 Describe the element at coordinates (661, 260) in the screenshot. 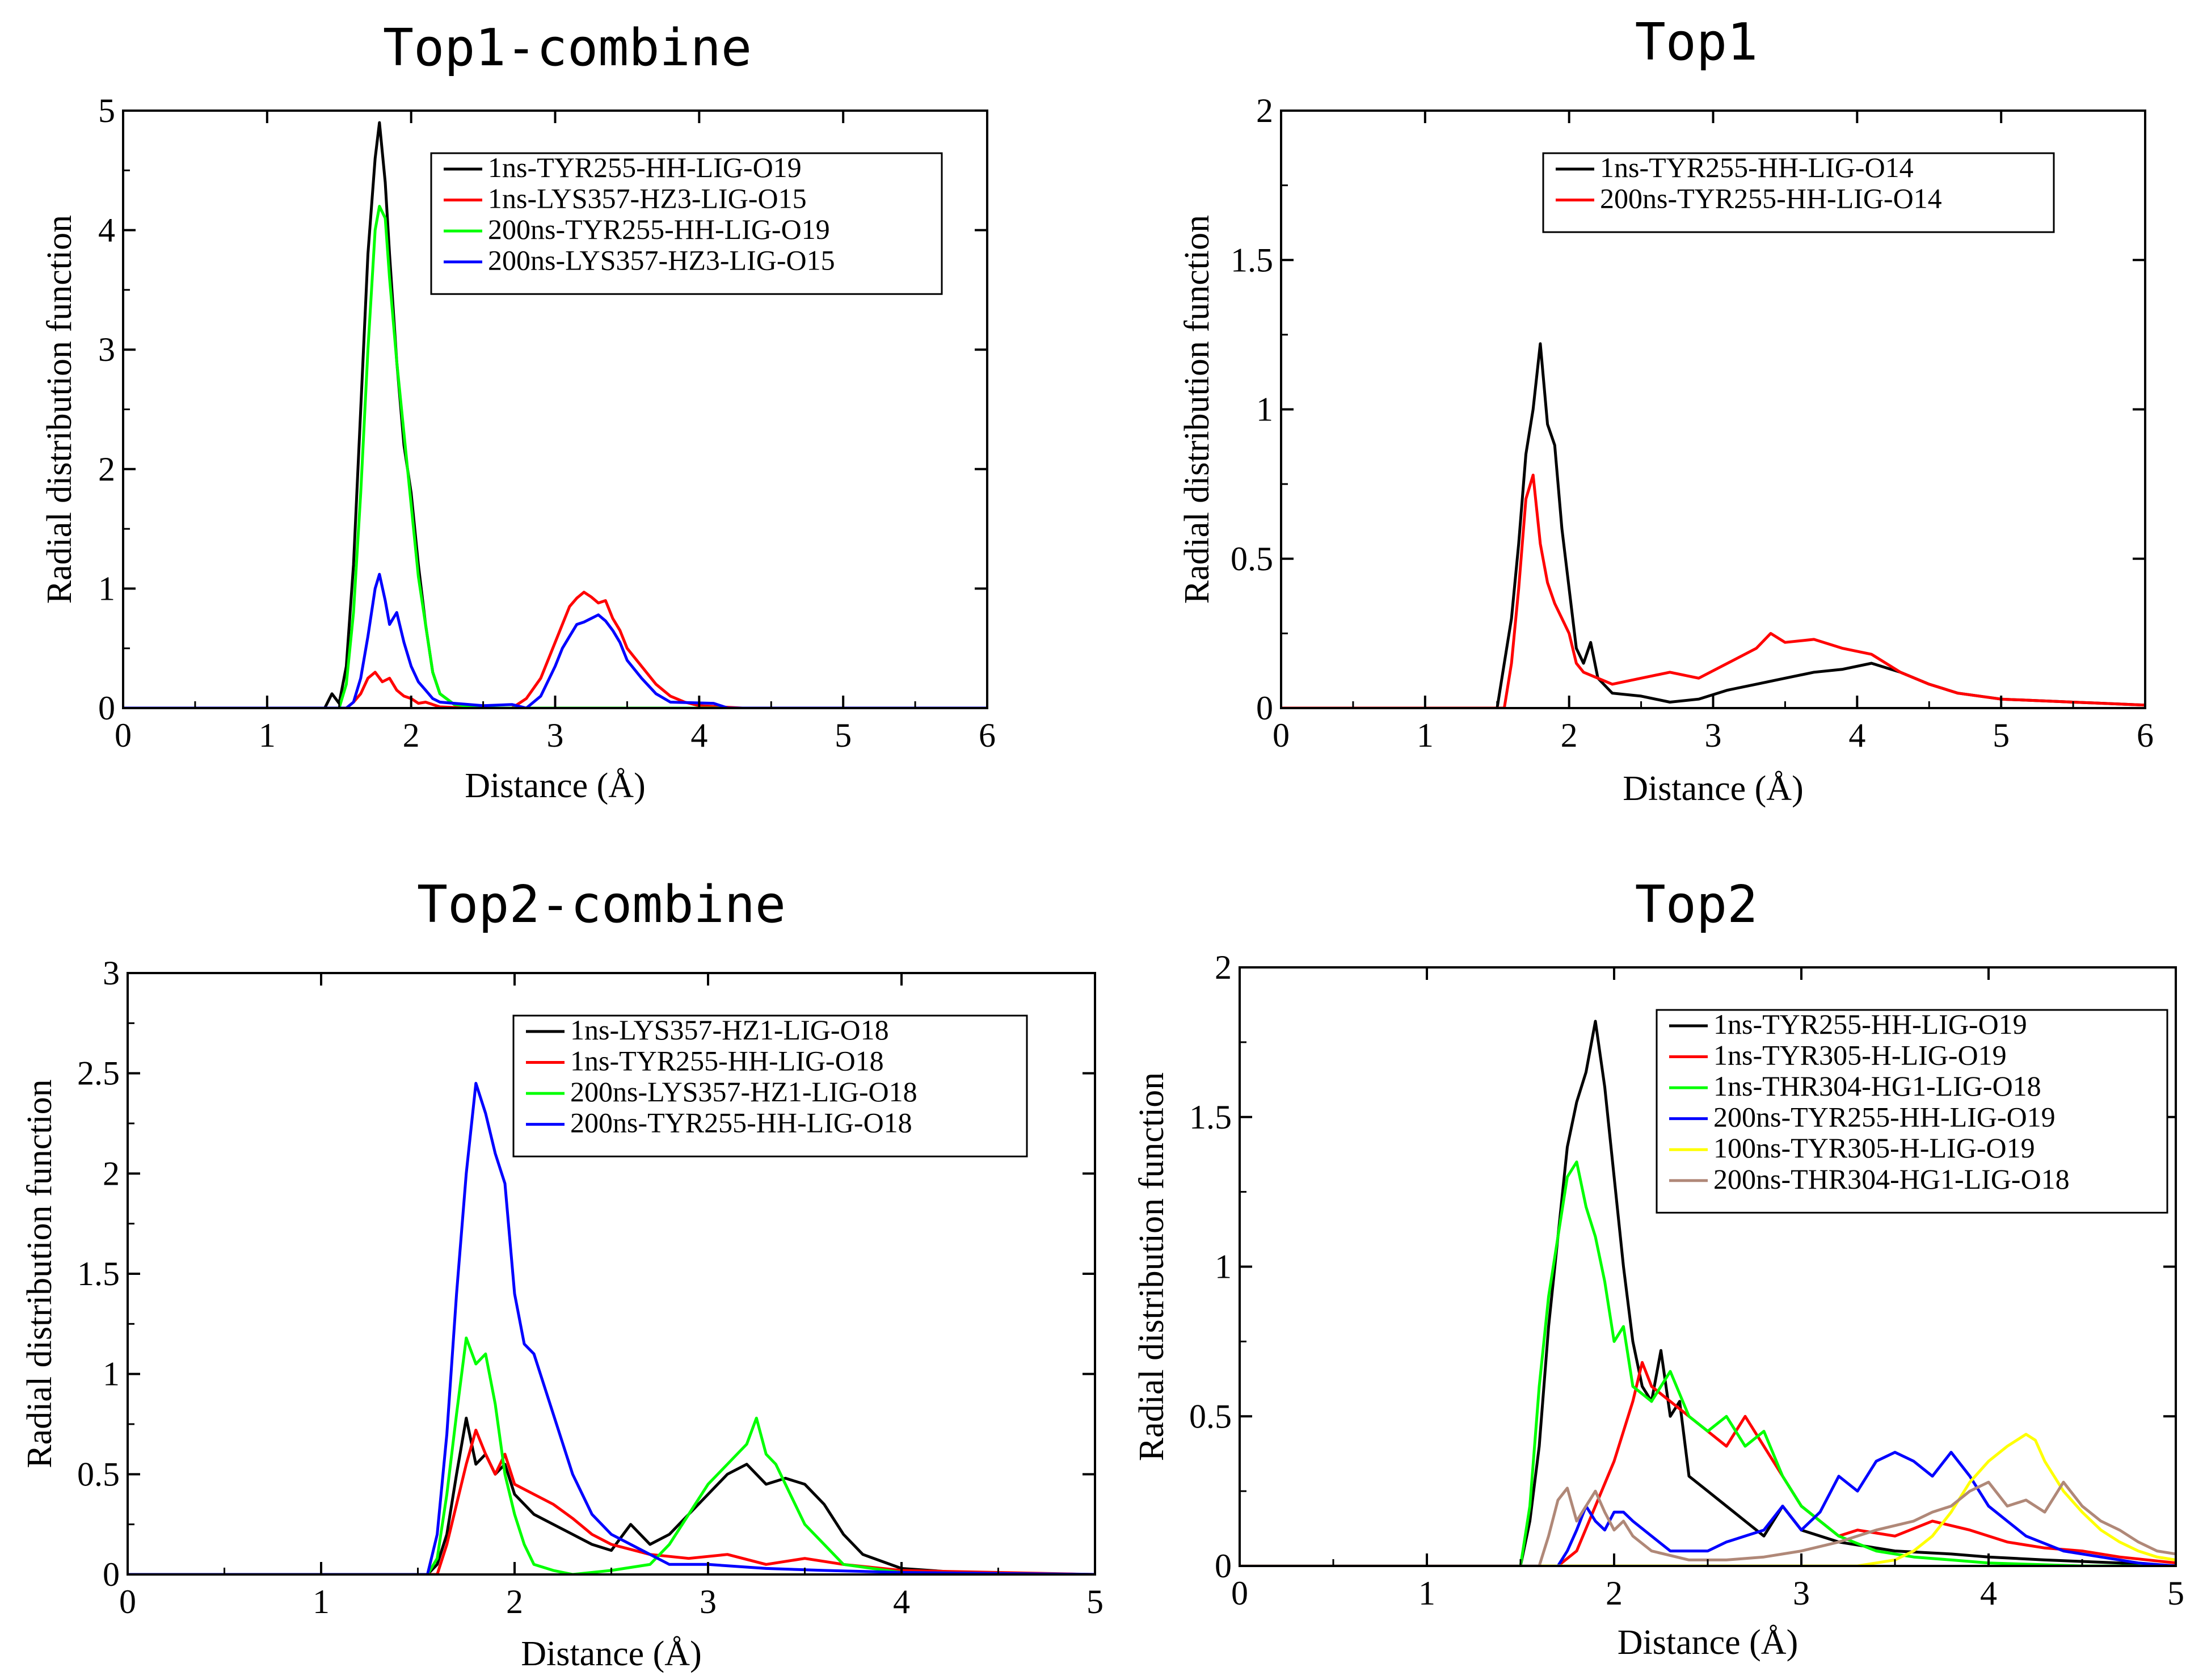

I see `legend-entry: 200ns-LYS357-HZ3-LIG-O15` at that location.